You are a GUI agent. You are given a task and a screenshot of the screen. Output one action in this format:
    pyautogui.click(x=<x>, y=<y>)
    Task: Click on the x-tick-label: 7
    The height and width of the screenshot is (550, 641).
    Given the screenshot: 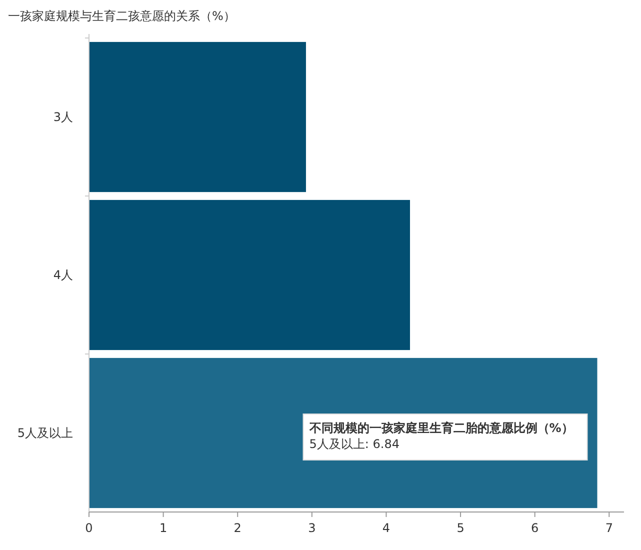 What is the action you would take?
    pyautogui.click(x=609, y=528)
    